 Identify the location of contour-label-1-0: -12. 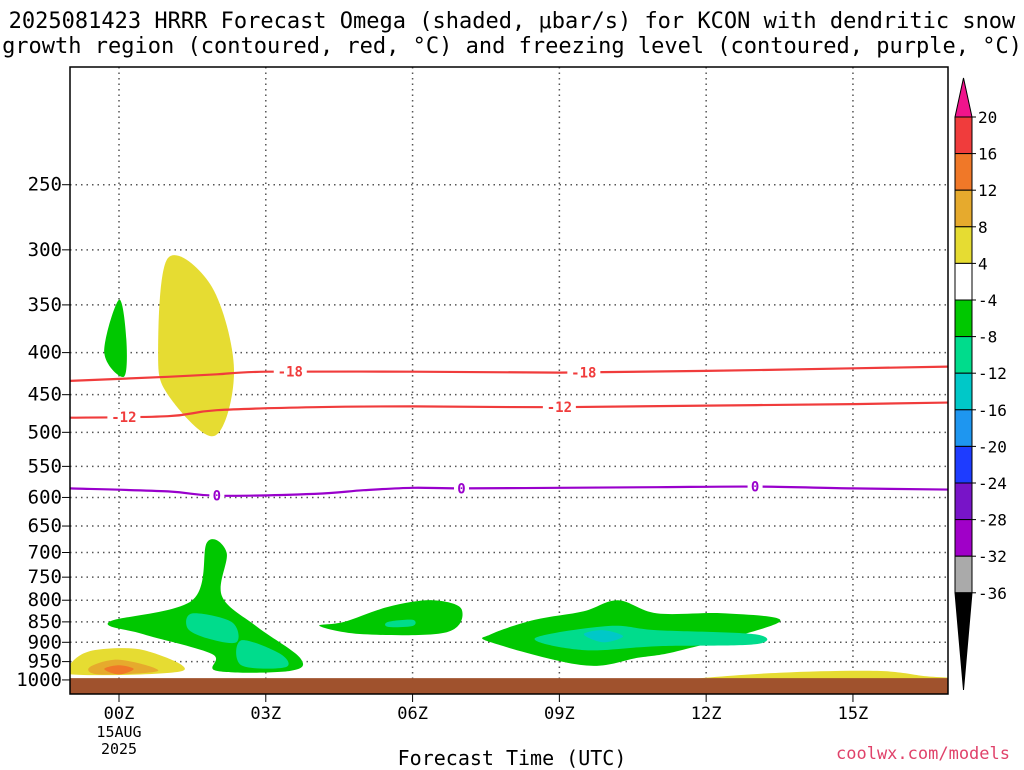
(123, 418).